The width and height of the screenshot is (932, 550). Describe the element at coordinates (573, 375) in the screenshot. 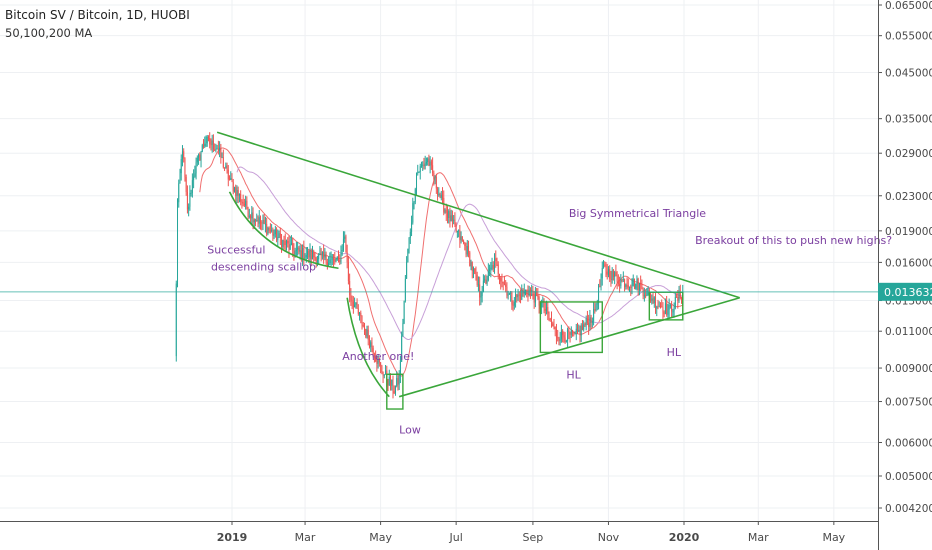

I see `annotation-label: HL` at that location.